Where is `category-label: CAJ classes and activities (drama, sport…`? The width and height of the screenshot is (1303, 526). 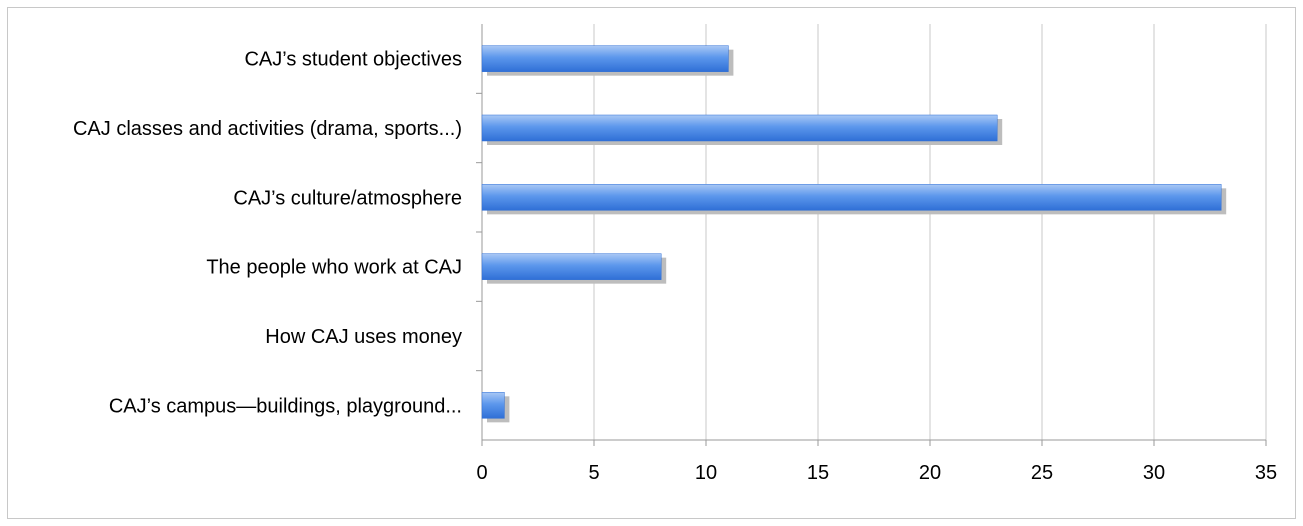
category-label: CAJ classes and activities (drama, sport… is located at coordinates (267, 129).